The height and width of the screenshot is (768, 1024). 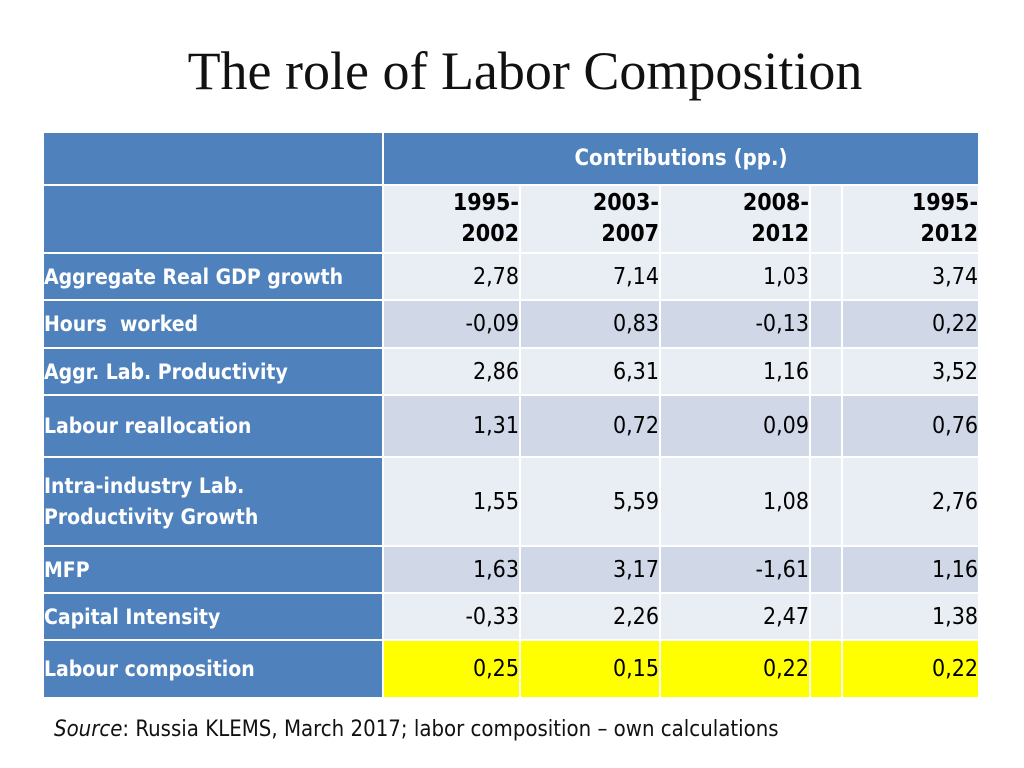 What do you see at coordinates (736, 617) in the screenshot?
I see `table-cell: 2,47` at bounding box center [736, 617].